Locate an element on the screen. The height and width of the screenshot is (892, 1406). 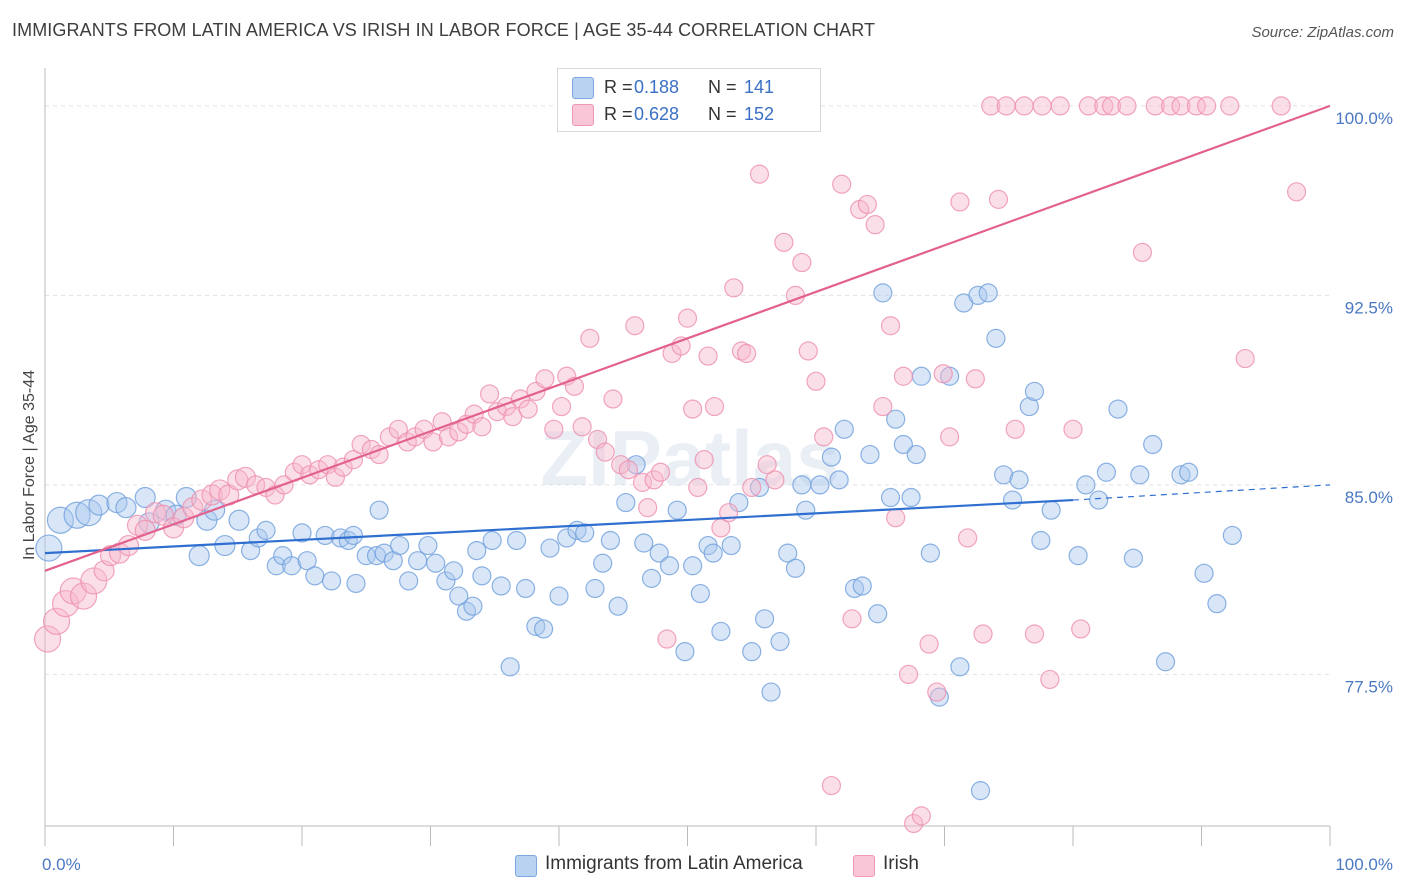
legend-r-label: R = is located at coordinates (618, 87).